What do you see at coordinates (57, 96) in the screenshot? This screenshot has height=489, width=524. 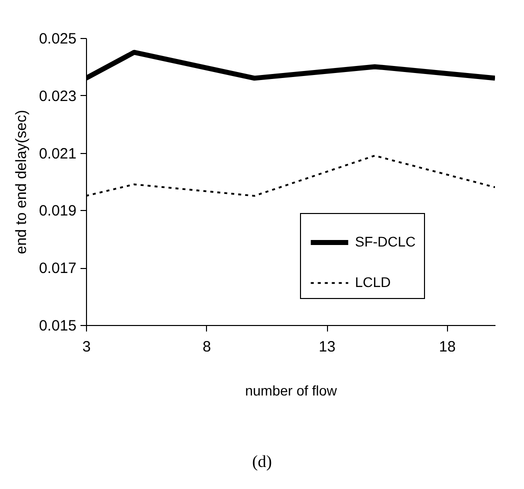 I see `y-tick-label: 0.023` at bounding box center [57, 96].